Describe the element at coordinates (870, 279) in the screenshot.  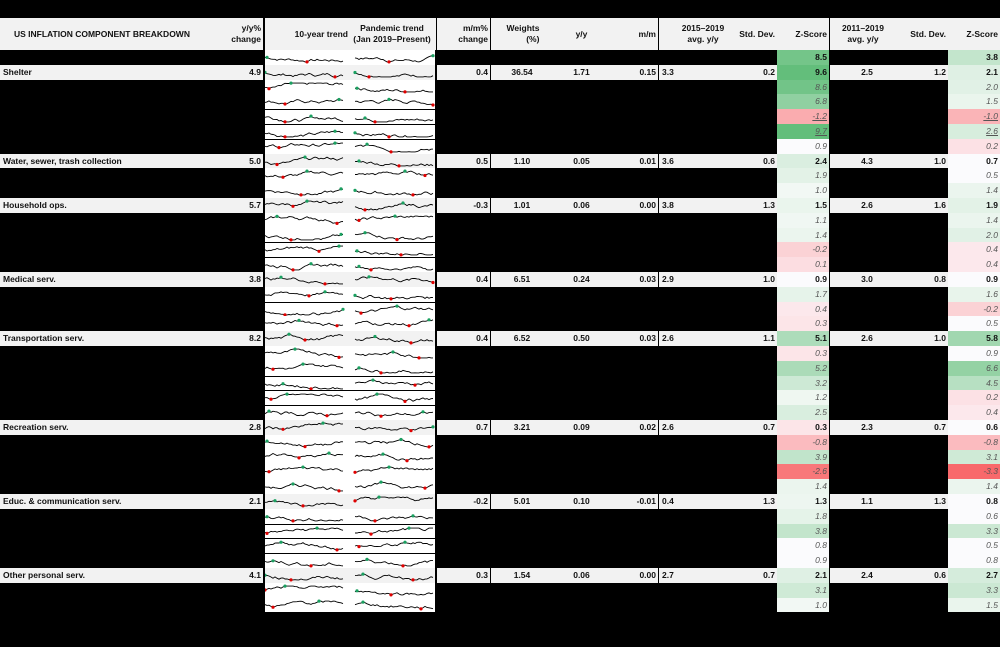
I see `avg-2011-2019: 3.0` at that location.